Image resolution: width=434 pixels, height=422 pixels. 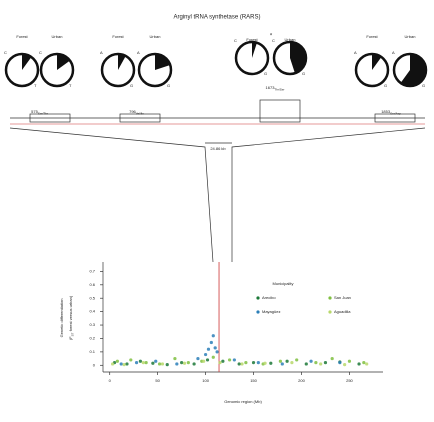 I want to click on y-label-prefix: (F, so click(x=70, y=338).